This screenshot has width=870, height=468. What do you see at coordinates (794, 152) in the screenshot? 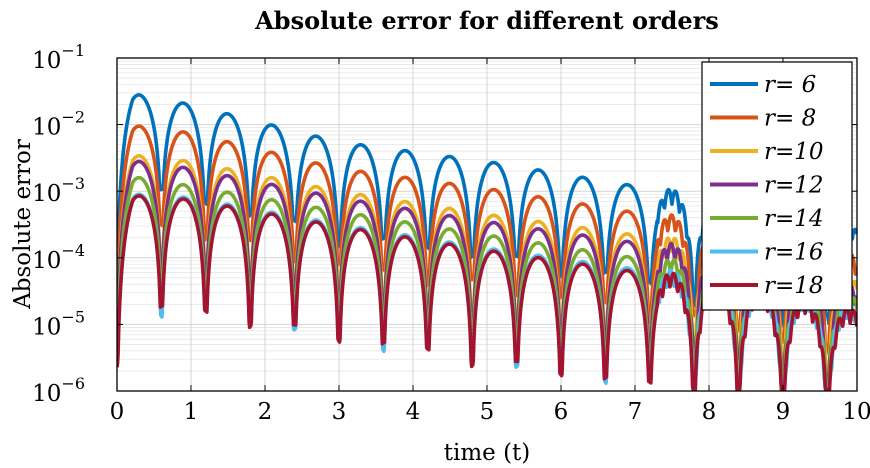
I see `legend-entry: r=10` at bounding box center [794, 152].